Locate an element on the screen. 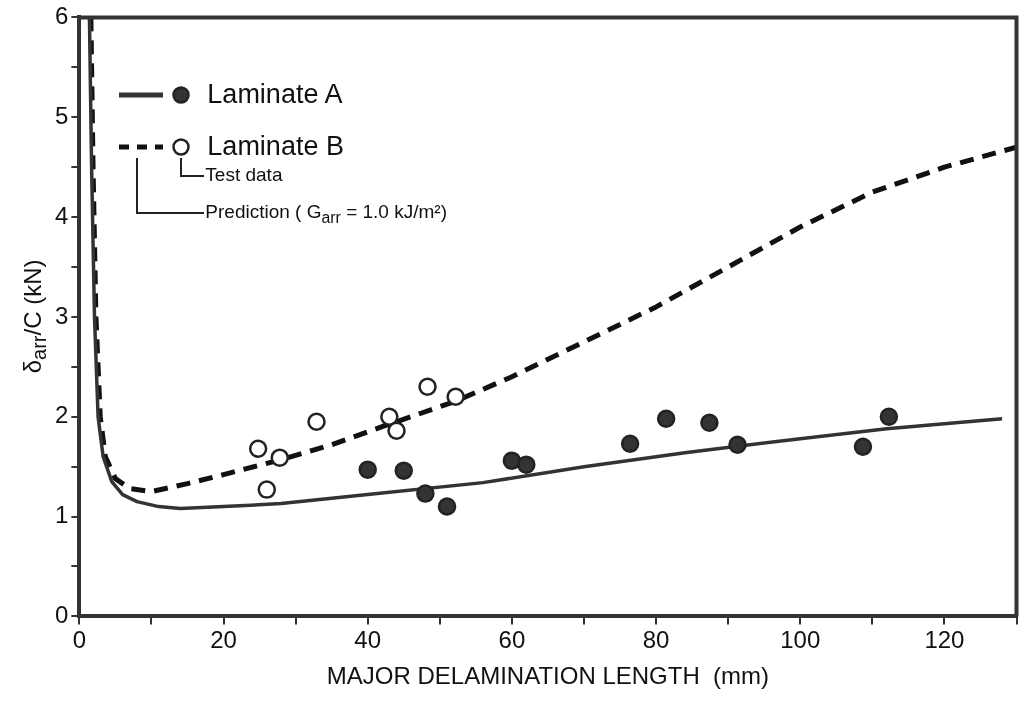  y-tick-label: 4 is located at coordinates (61, 215).